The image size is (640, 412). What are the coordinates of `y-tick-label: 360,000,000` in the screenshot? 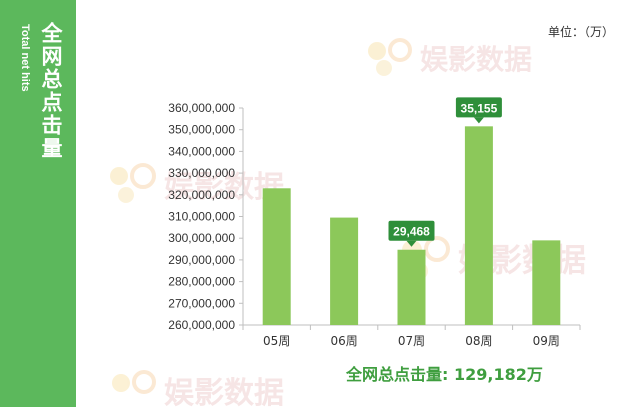 It's located at (201, 108).